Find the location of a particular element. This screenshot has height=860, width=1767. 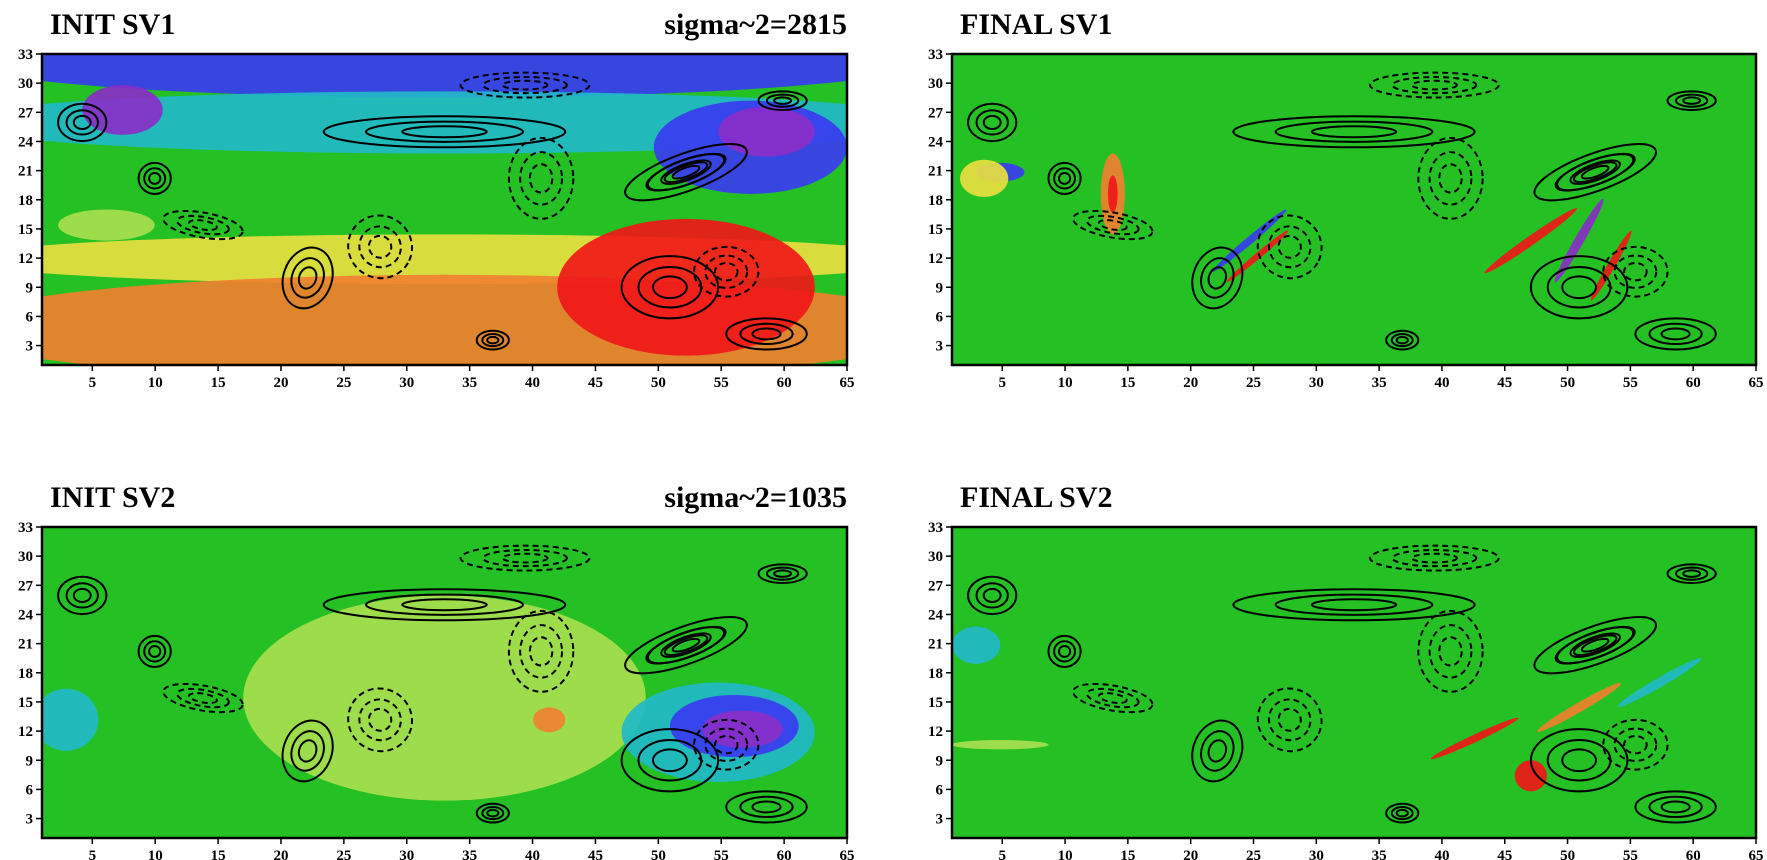

x-tick-label: 65 is located at coordinates (1756, 854).